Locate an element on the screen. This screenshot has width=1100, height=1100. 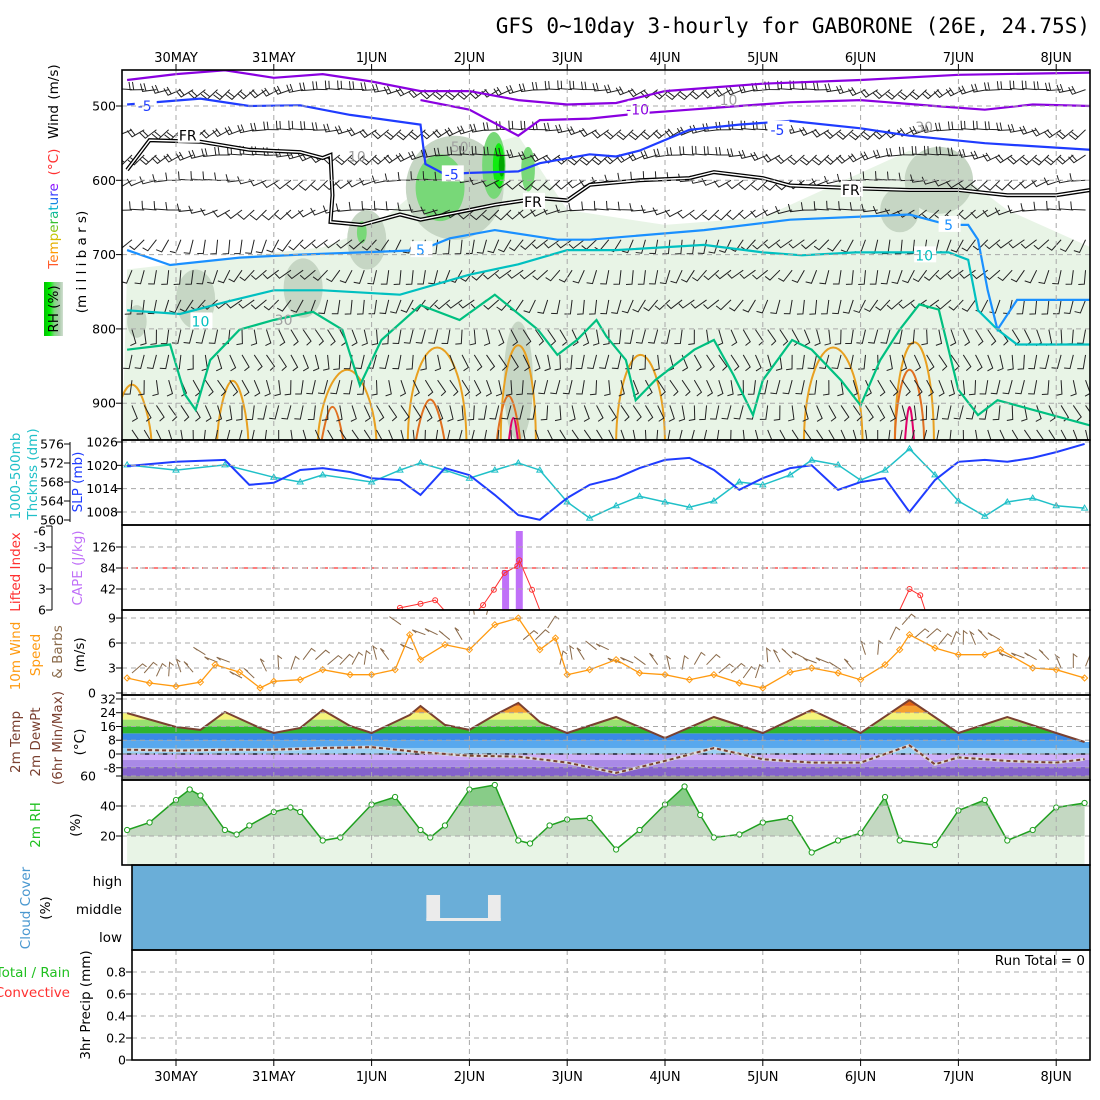
y-tick-label: 0.6 is located at coordinates (116, 994).